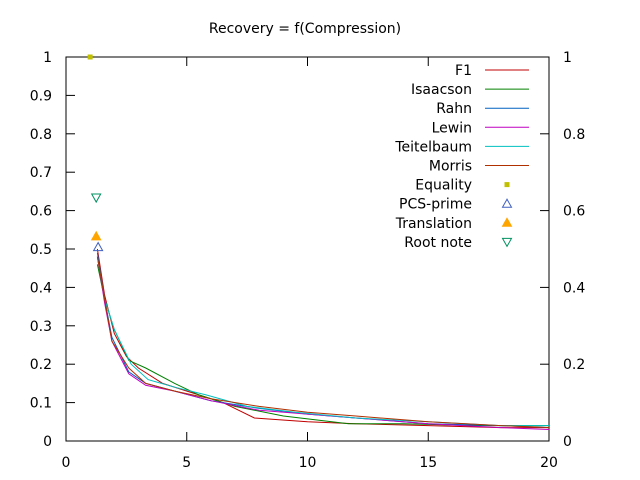 This screenshot has height=480, width=640. What do you see at coordinates (41, 135) in the screenshot?
I see `y-tick-label: 0.8` at bounding box center [41, 135].